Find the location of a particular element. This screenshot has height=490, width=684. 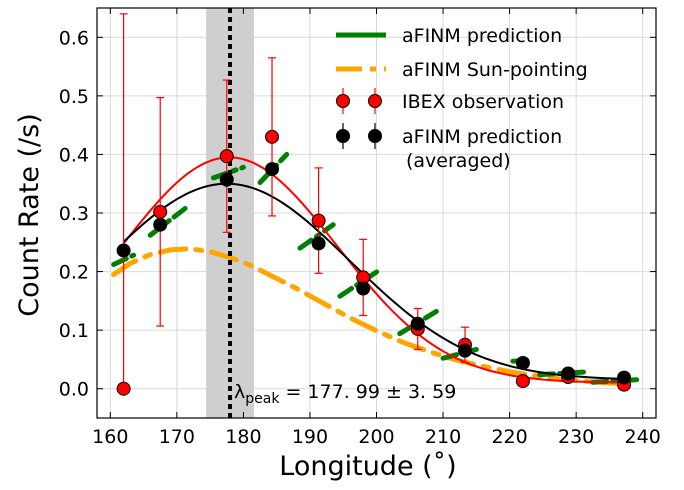

y-tick-label: 0.5 is located at coordinates (74, 97).